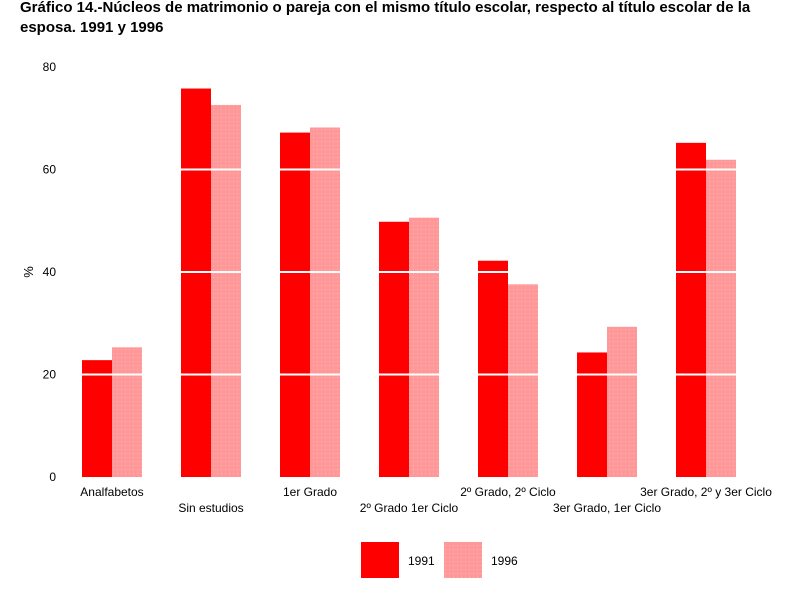  Describe the element at coordinates (210, 508) in the screenshot. I see `x-category-label: Sin estudios` at that location.